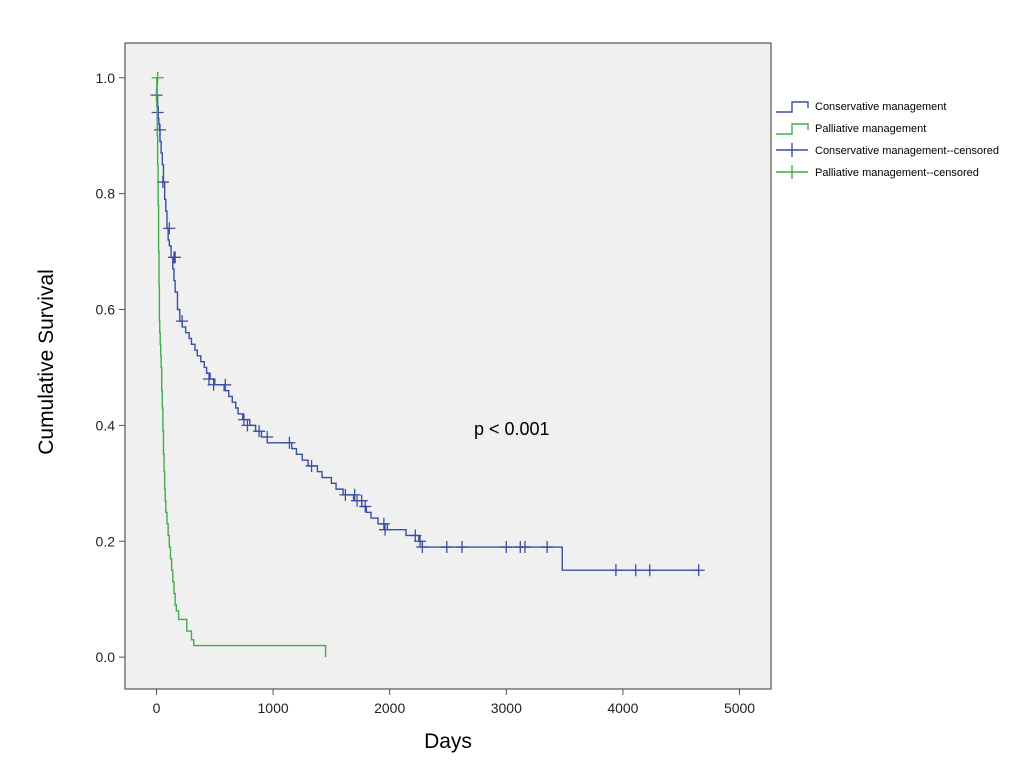 The width and height of the screenshot is (1030, 777). What do you see at coordinates (106, 541) in the screenshot?
I see `y-tick-label: 0.2` at bounding box center [106, 541].